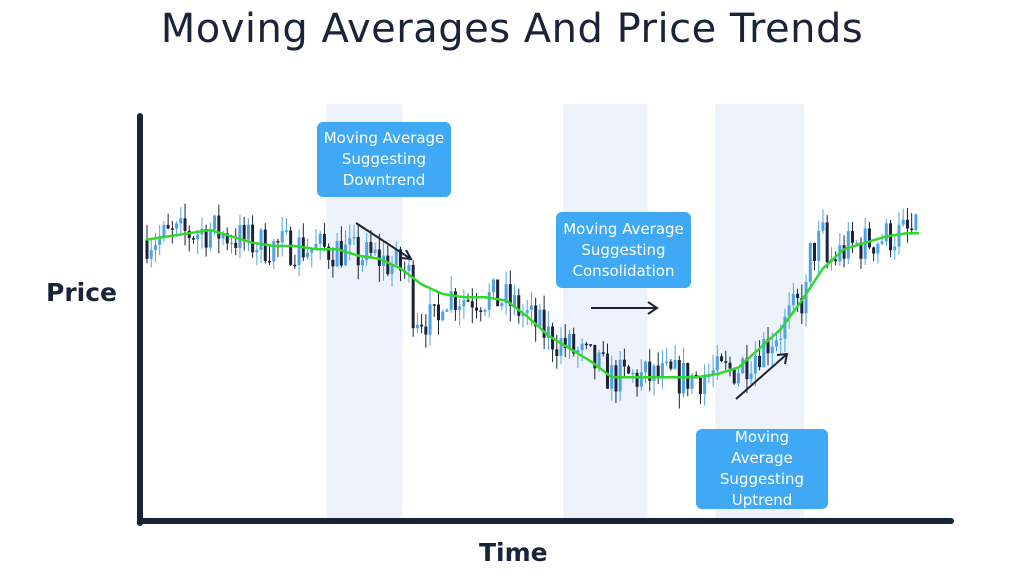 This screenshot has width=1024, height=579. Describe the element at coordinates (383, 241) in the screenshot. I see `downtrend-arrow` at that location.